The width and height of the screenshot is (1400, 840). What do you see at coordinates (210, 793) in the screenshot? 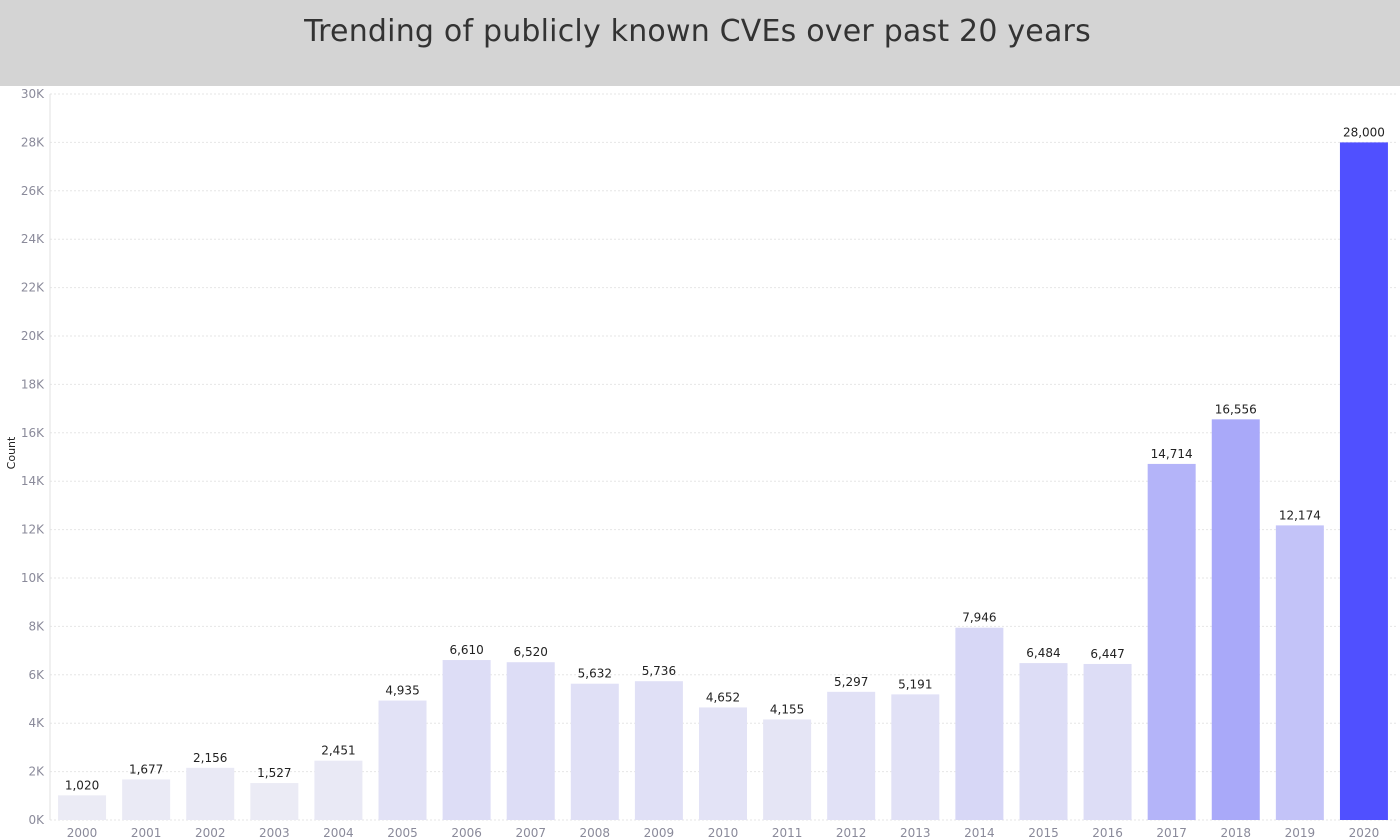
I see `bar-2002` at bounding box center [210, 793].